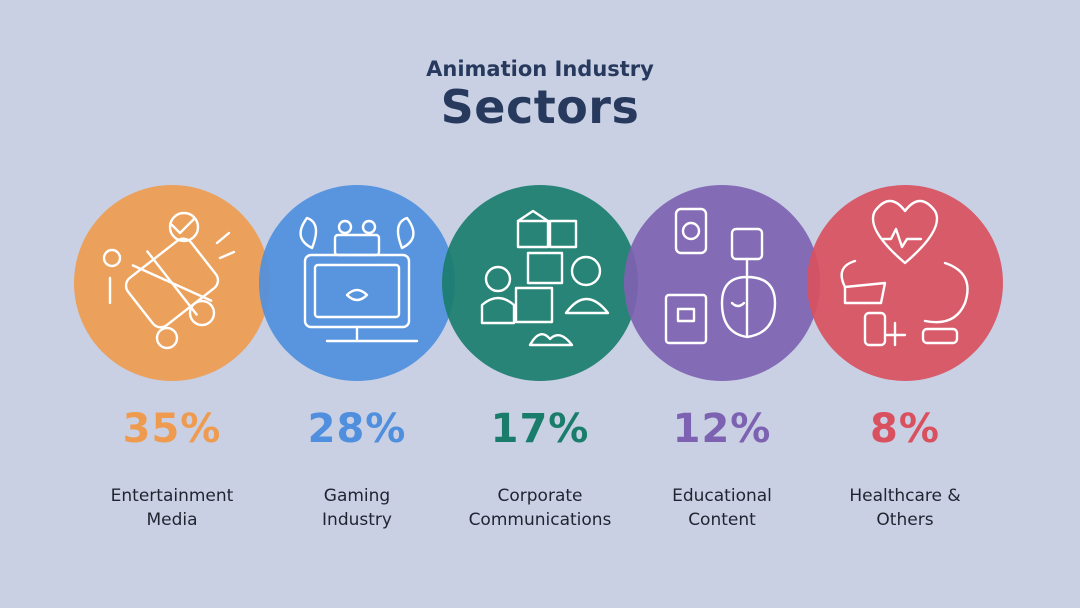 The width and height of the screenshot is (1080, 608). I want to click on sector-label-line: Media, so click(172, 520).